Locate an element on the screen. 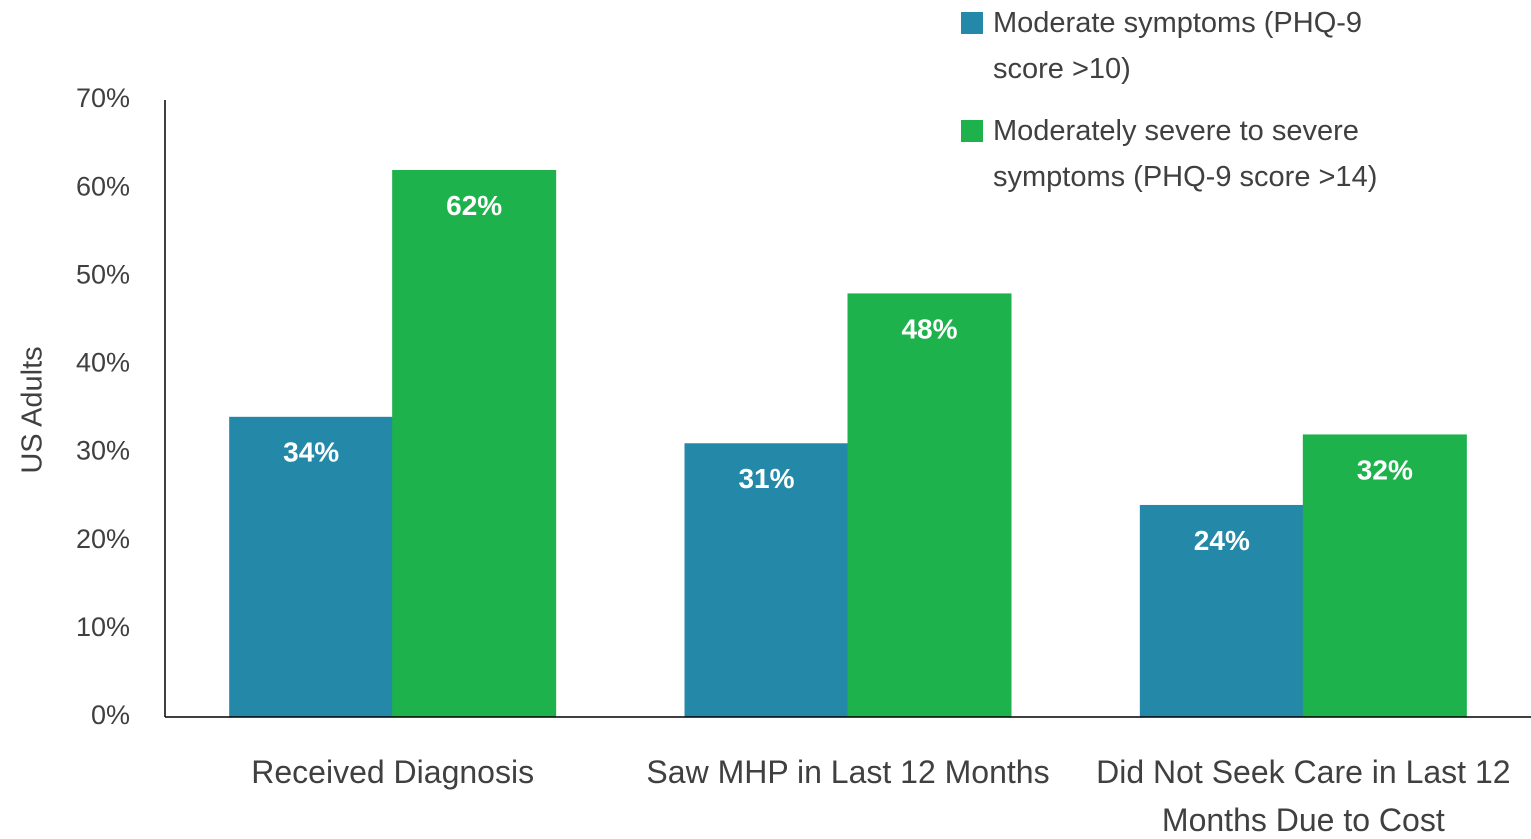 The height and width of the screenshot is (839, 1531). y-axis-title: US Adults is located at coordinates (33, 409).